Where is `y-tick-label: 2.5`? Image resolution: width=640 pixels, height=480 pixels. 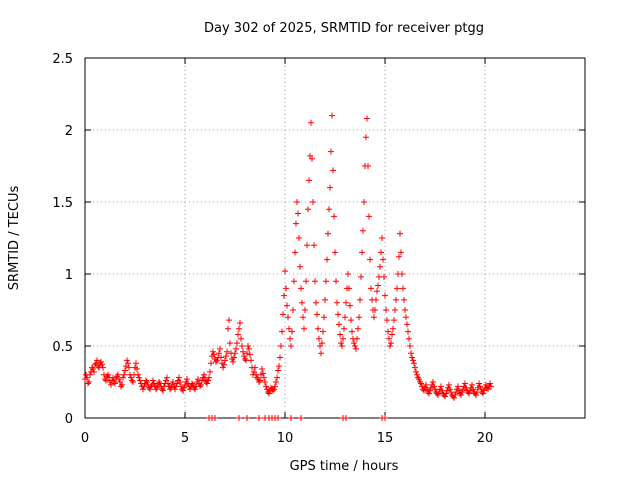
y-tick-label: 2.5 is located at coordinates (62, 59).